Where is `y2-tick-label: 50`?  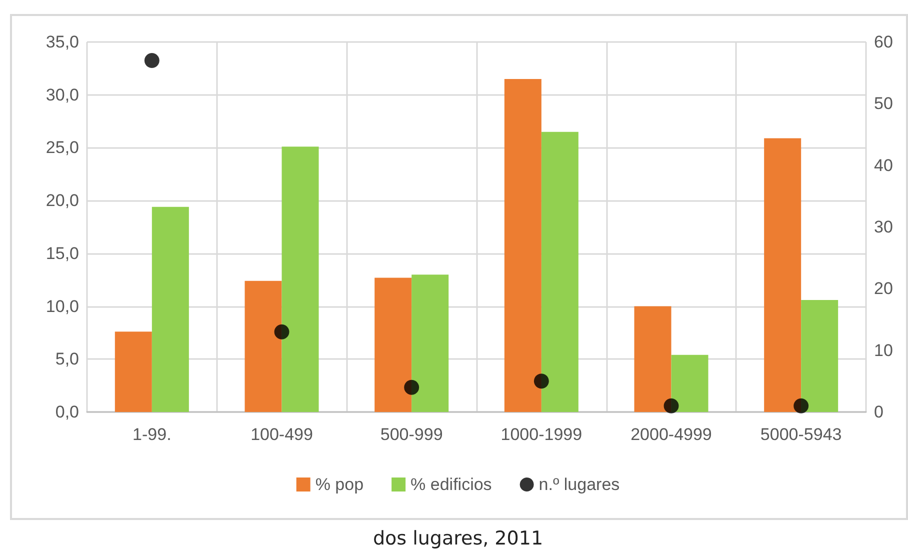
y2-tick-label: 50 is located at coordinates (883, 104).